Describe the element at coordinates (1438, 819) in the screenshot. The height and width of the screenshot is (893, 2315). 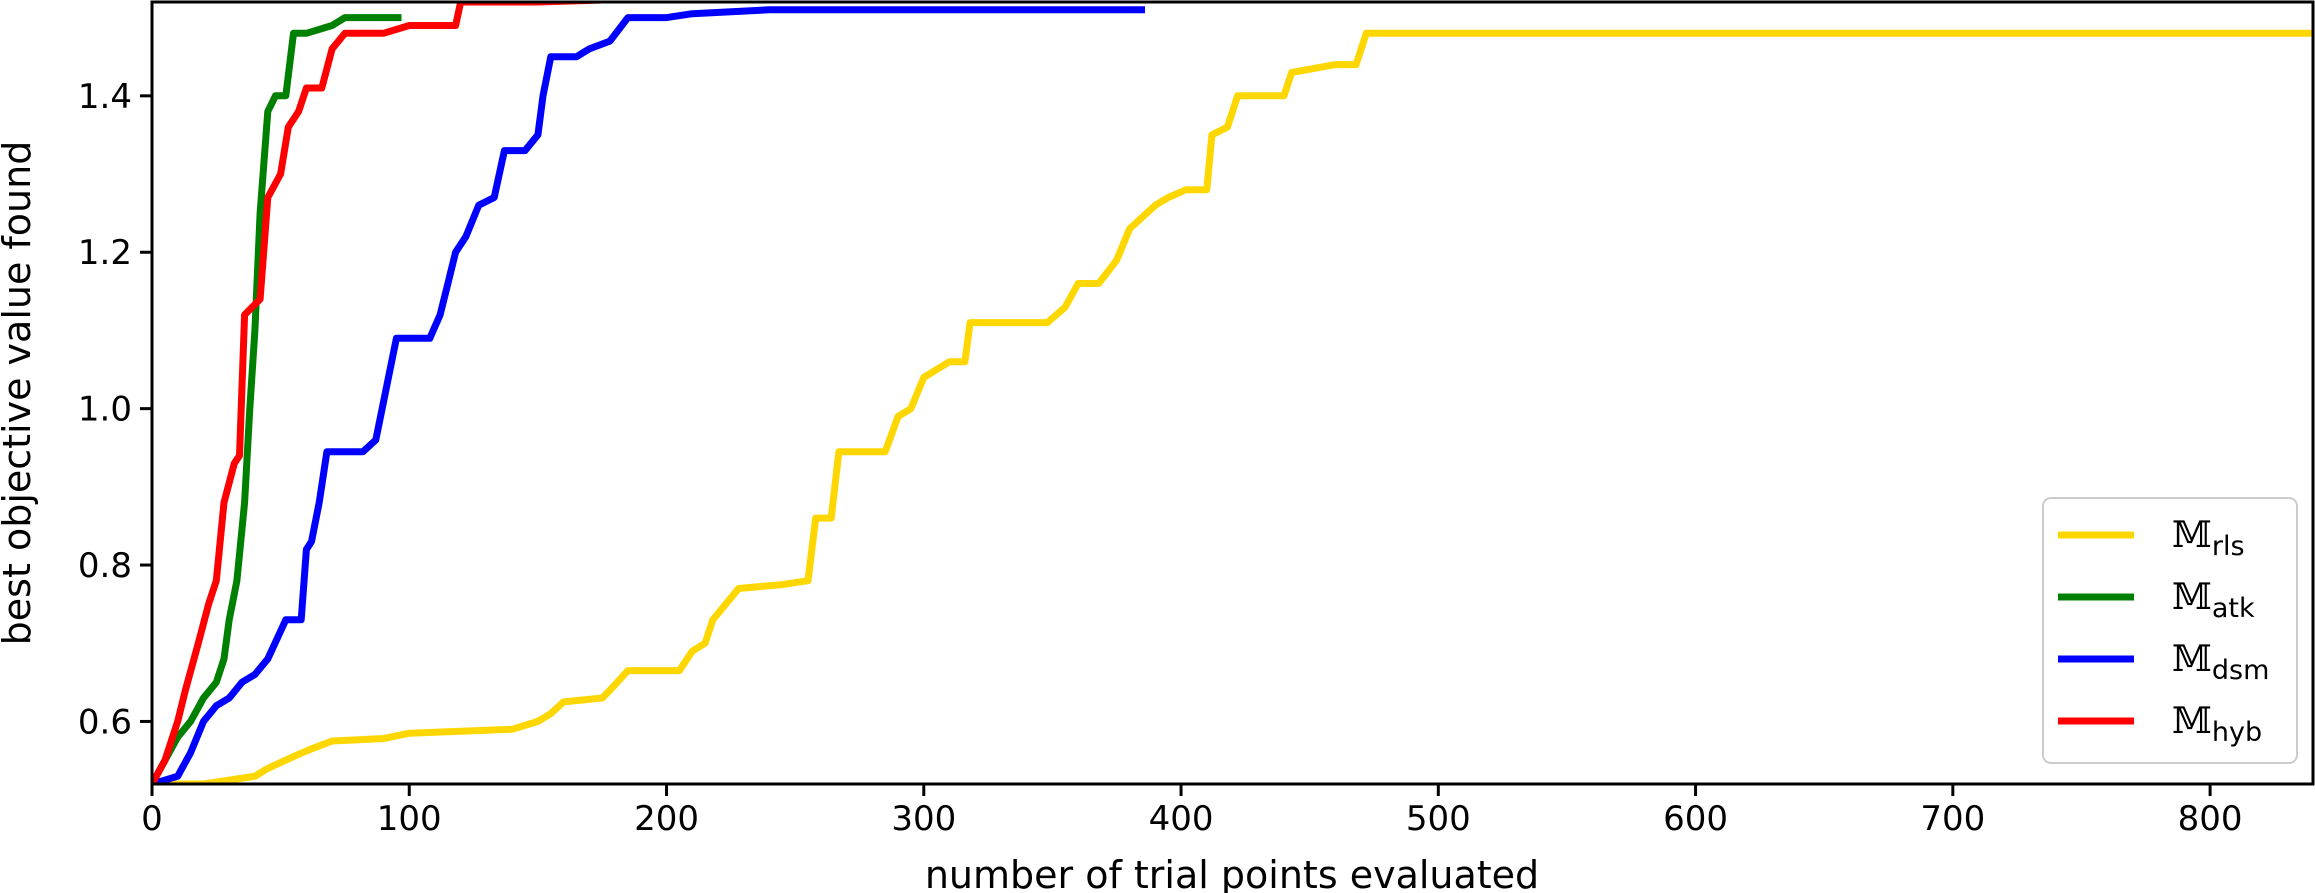
I see `x-tick-label: 500` at that location.